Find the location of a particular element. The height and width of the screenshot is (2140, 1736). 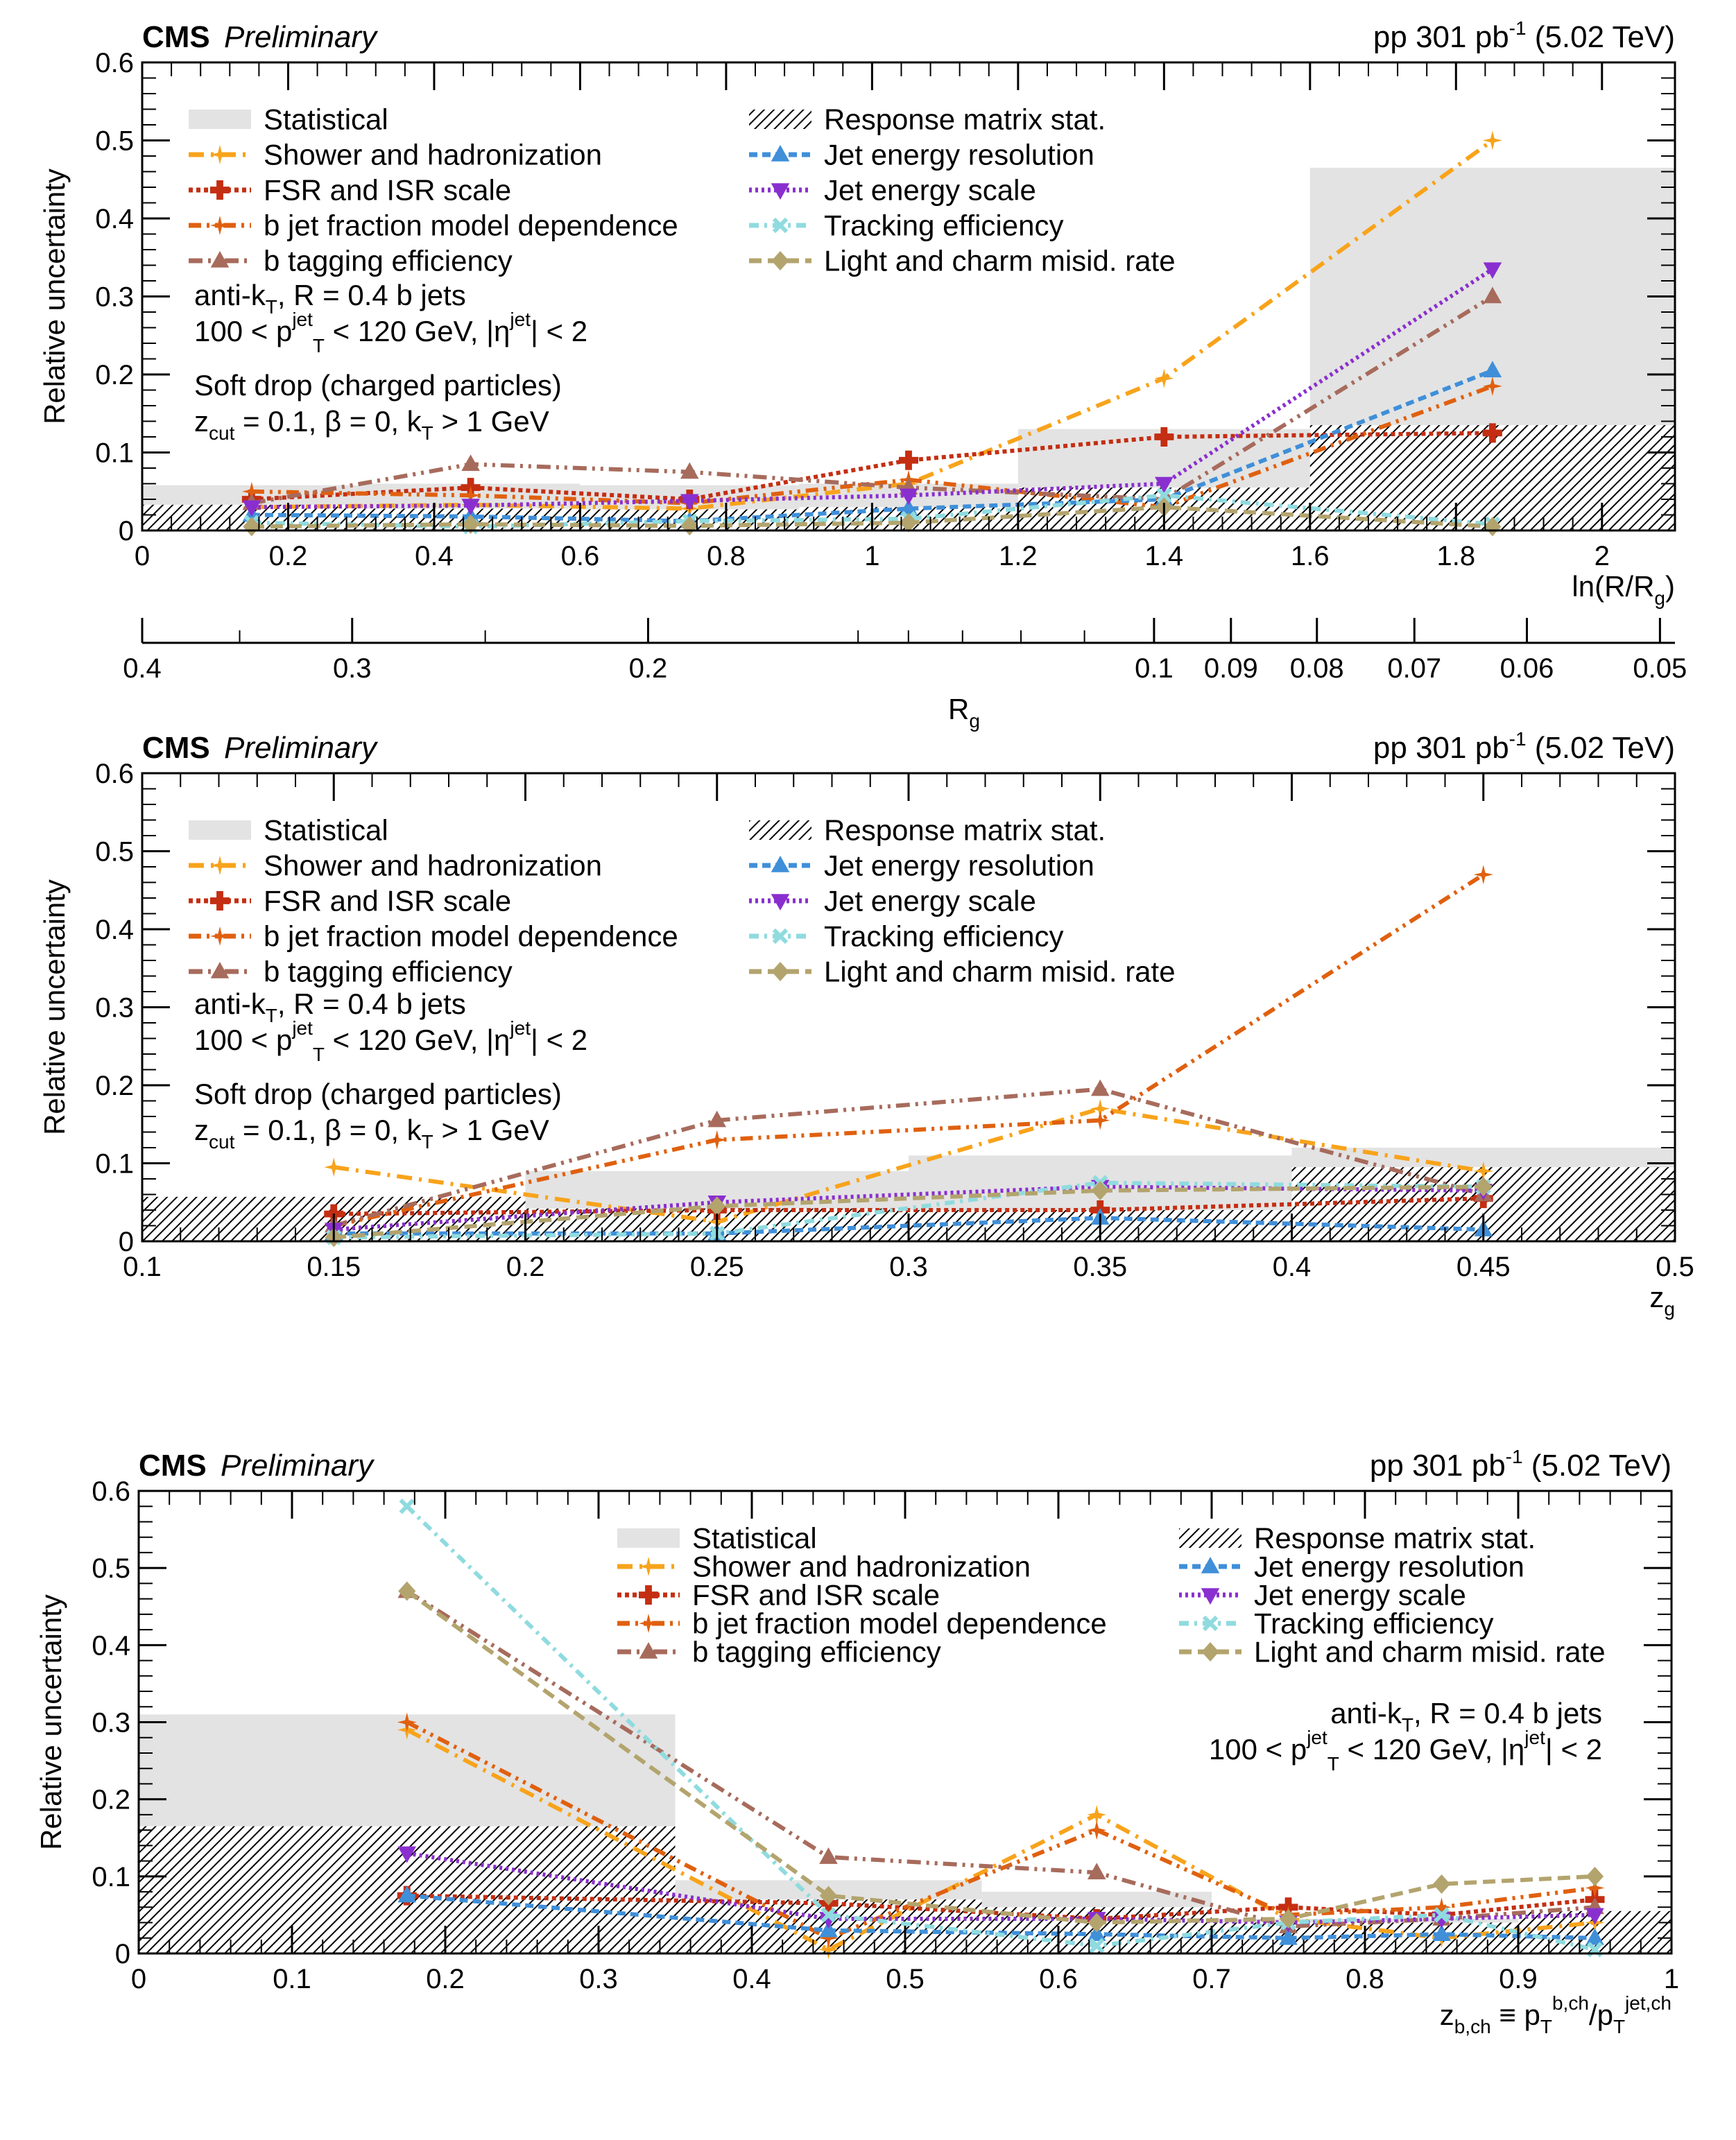

legend-jes-marker is located at coordinates (781, 902).